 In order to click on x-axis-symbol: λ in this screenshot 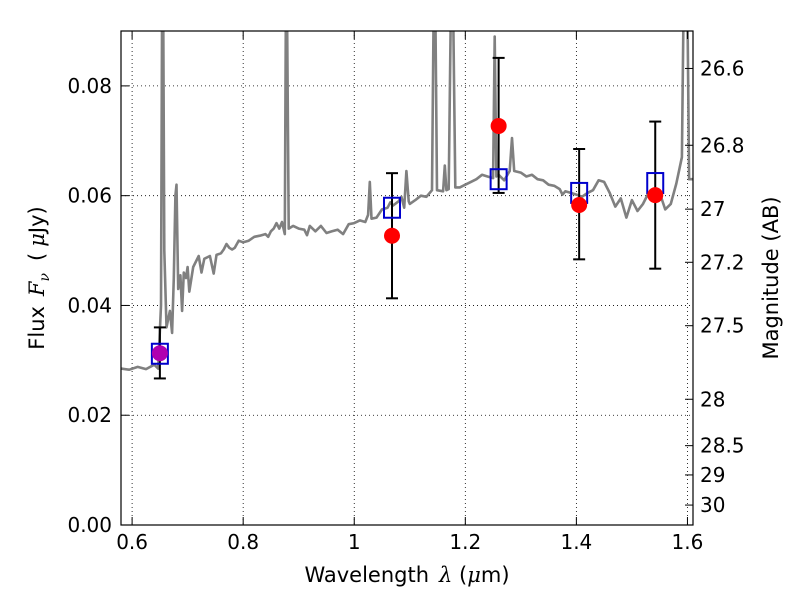, I will do `click(445, 575)`.